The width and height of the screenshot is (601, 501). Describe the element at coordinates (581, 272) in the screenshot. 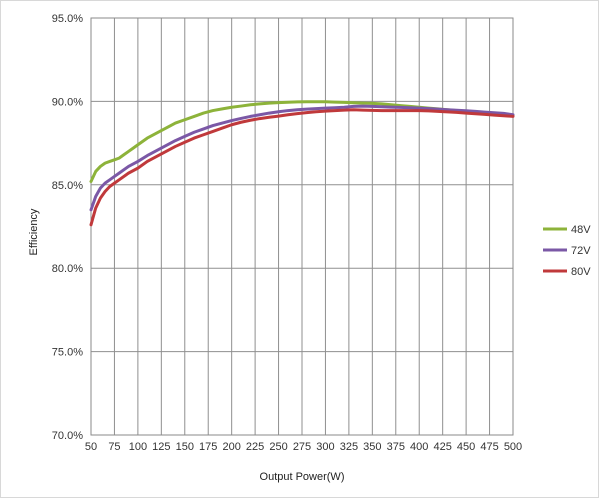

I see `legend-label-80v: 80V` at that location.